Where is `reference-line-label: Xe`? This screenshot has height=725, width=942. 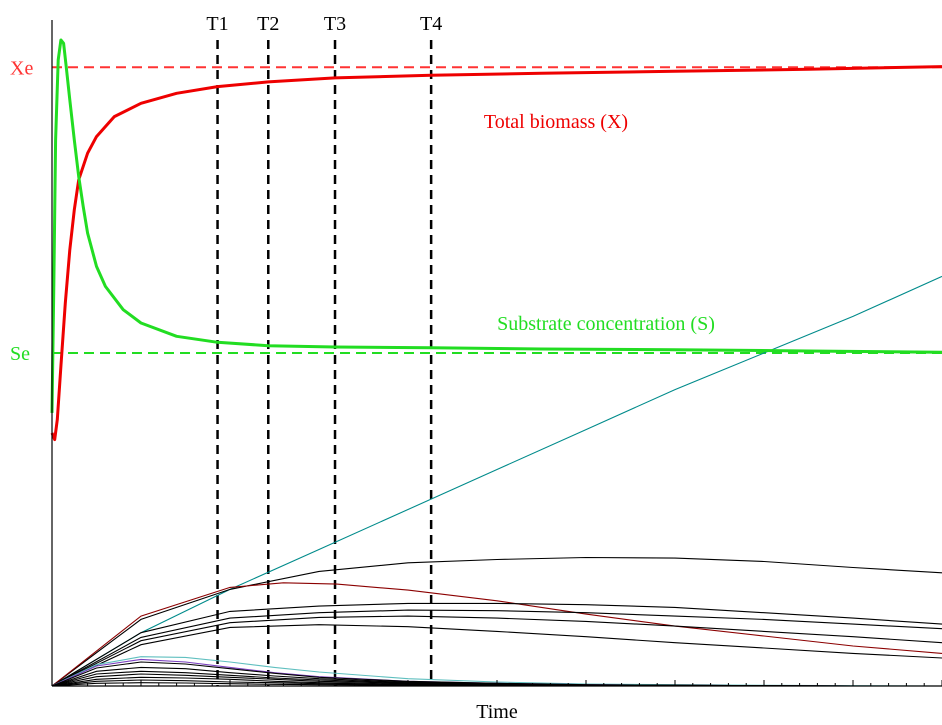 reference-line-label: Xe is located at coordinates (21, 68).